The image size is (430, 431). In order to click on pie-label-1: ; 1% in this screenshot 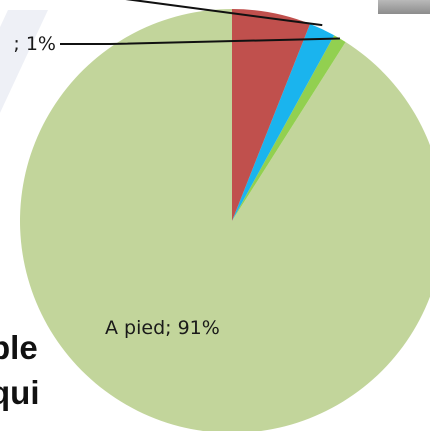, I will do `click(34, 44)`.